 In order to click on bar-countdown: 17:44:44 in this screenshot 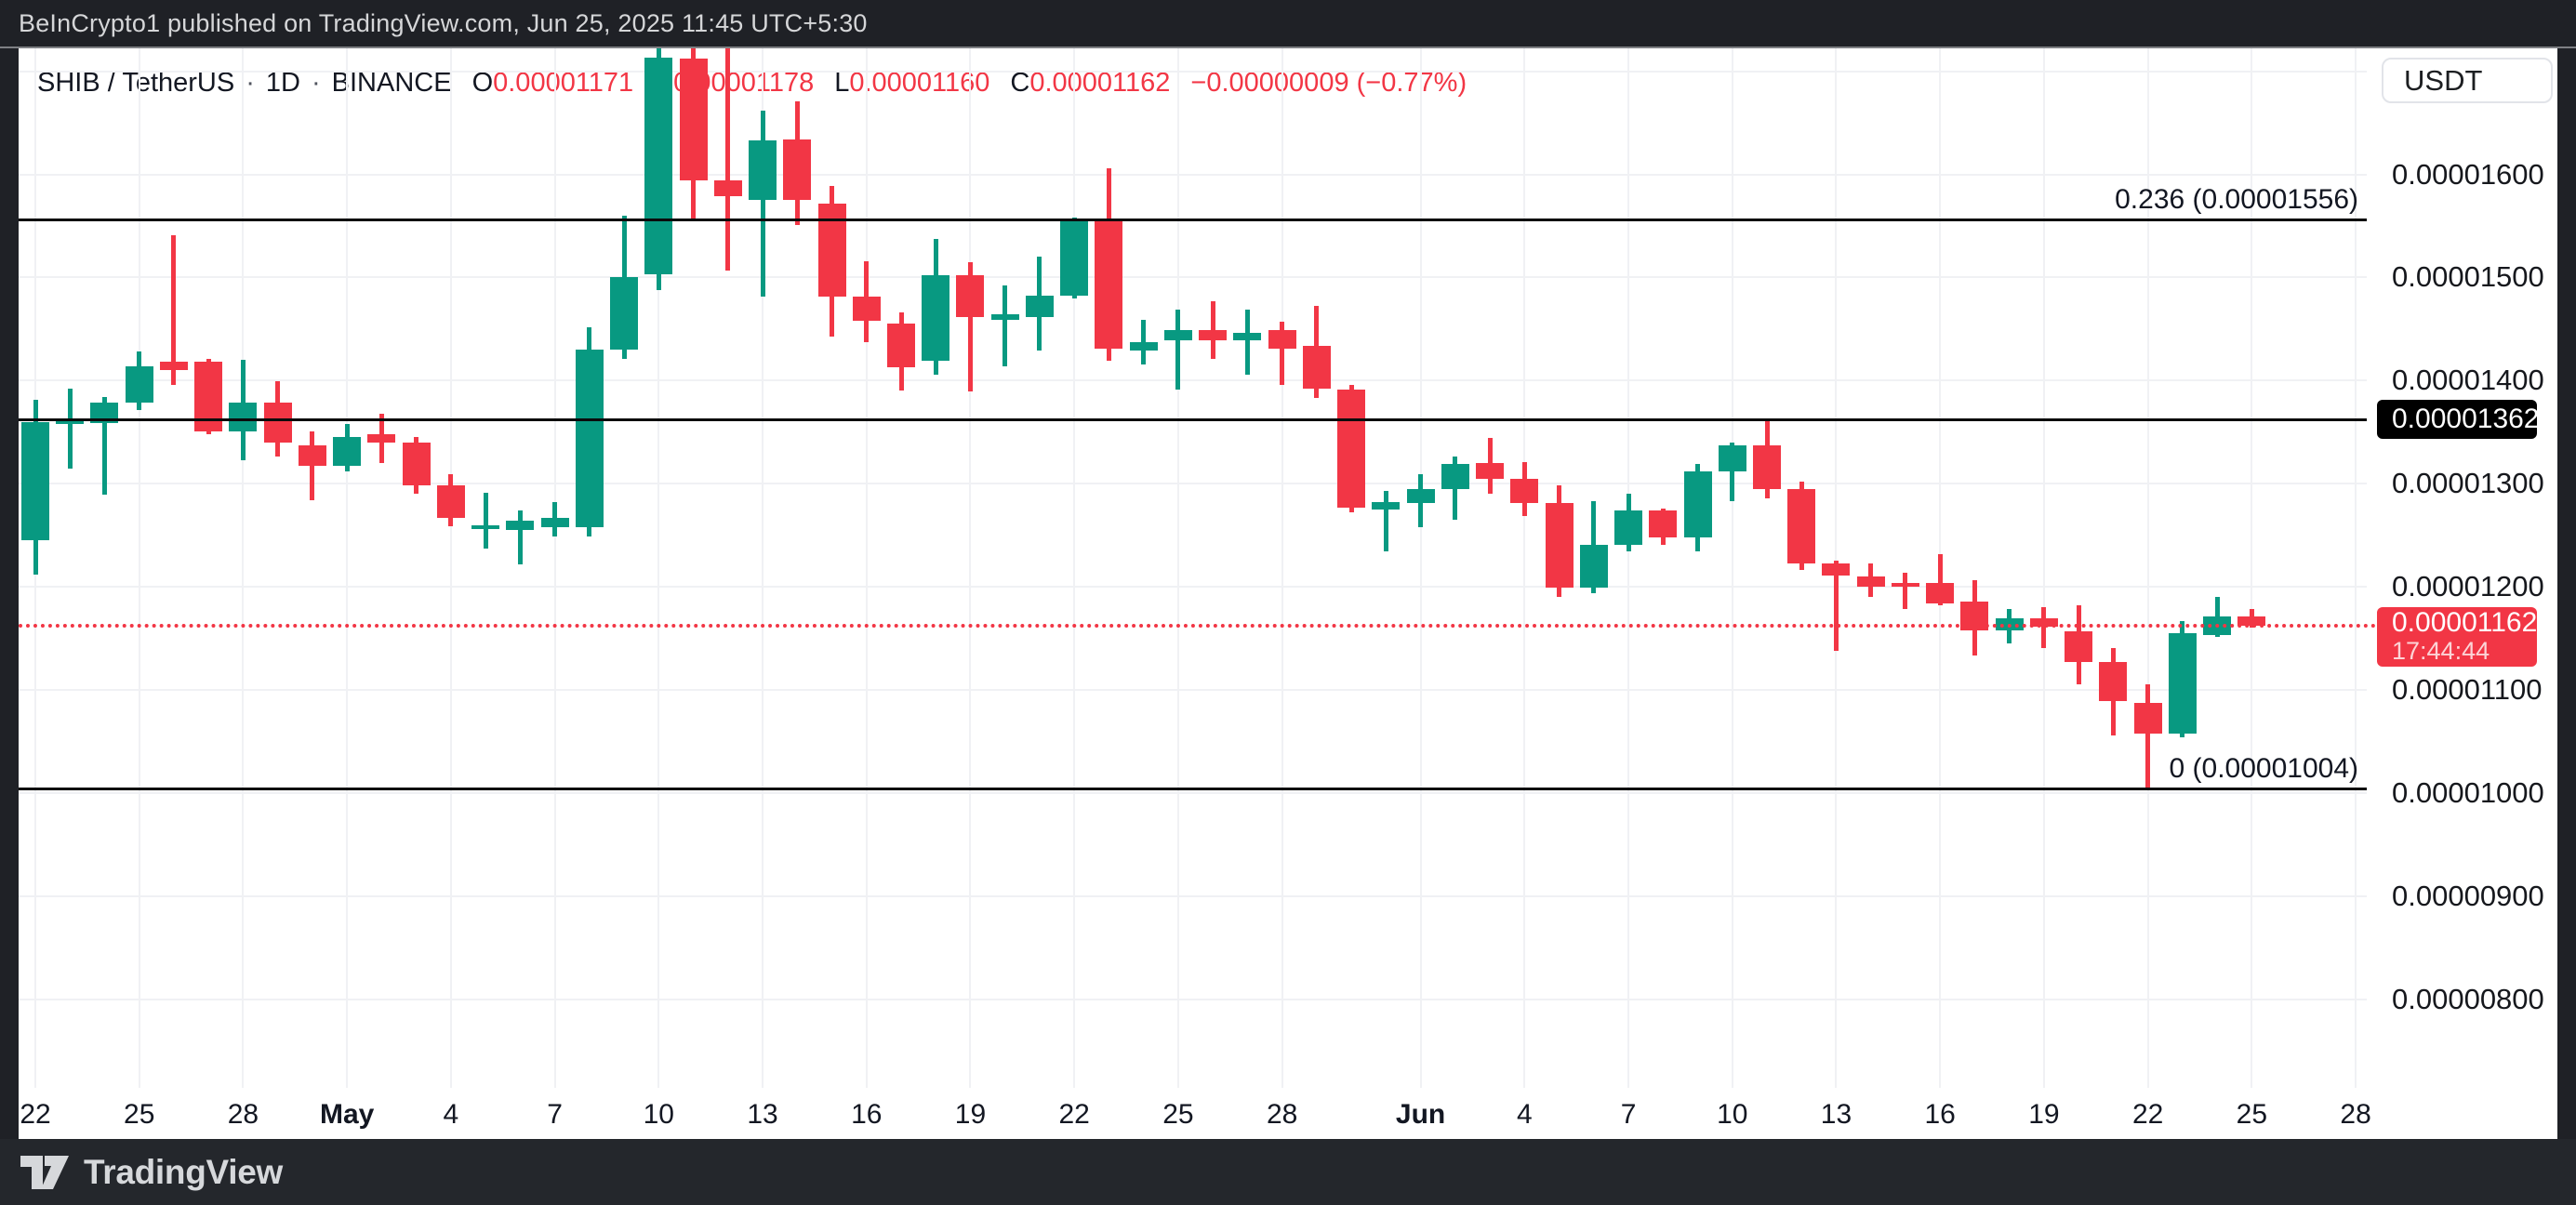, I will do `click(2441, 651)`.